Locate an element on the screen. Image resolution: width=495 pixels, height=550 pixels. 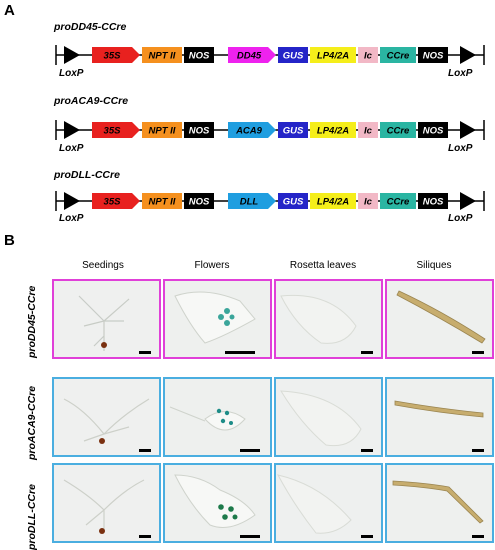
column-header-rosette-leaves: Rosetta leaves is located at coordinates (323, 265).